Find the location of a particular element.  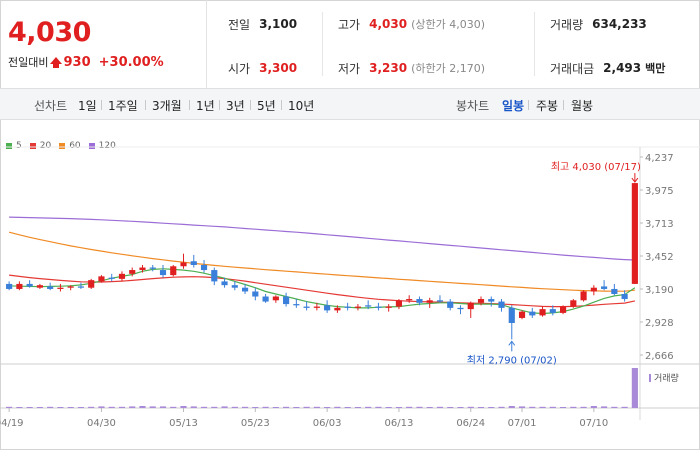

prev-close-value: 3,100 is located at coordinates (278, 24).